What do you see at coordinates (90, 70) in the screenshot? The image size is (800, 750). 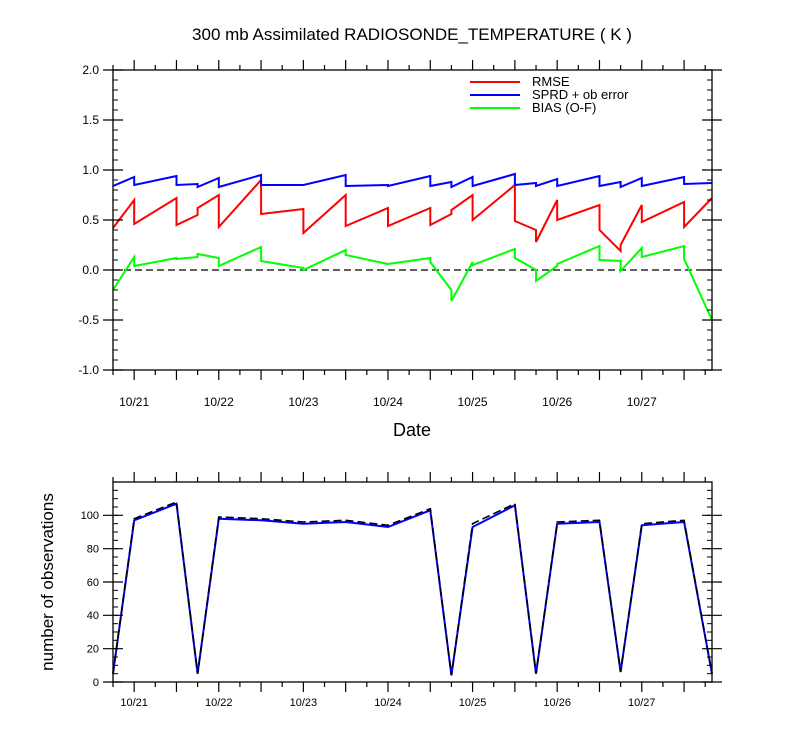 I see `y-tick-label: 2.0` at bounding box center [90, 70].